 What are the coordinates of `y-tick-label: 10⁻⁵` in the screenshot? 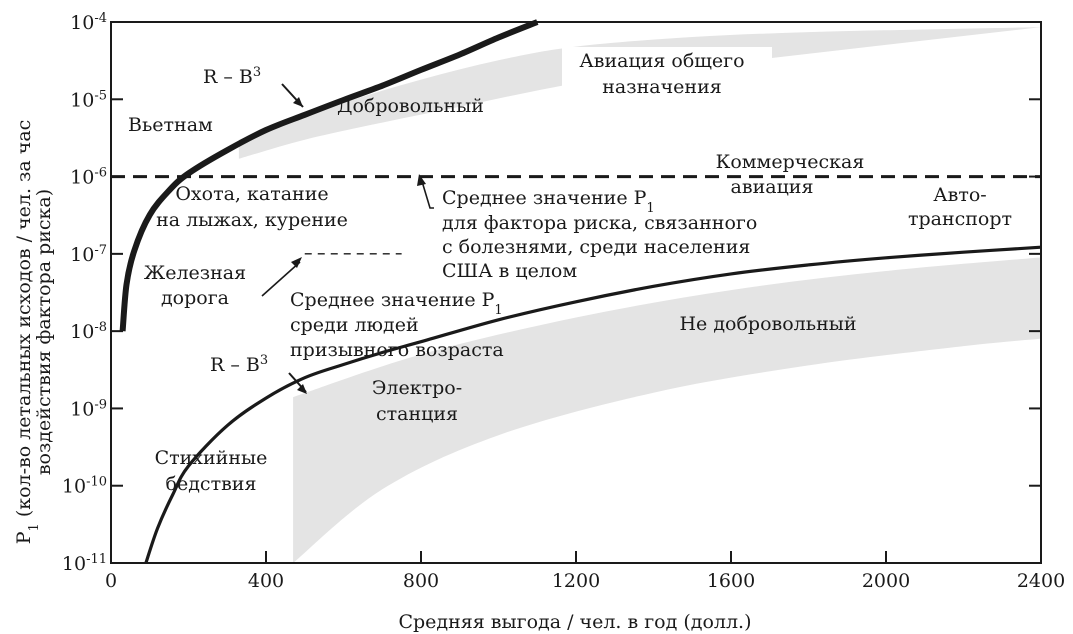 It's located at (88, 100).